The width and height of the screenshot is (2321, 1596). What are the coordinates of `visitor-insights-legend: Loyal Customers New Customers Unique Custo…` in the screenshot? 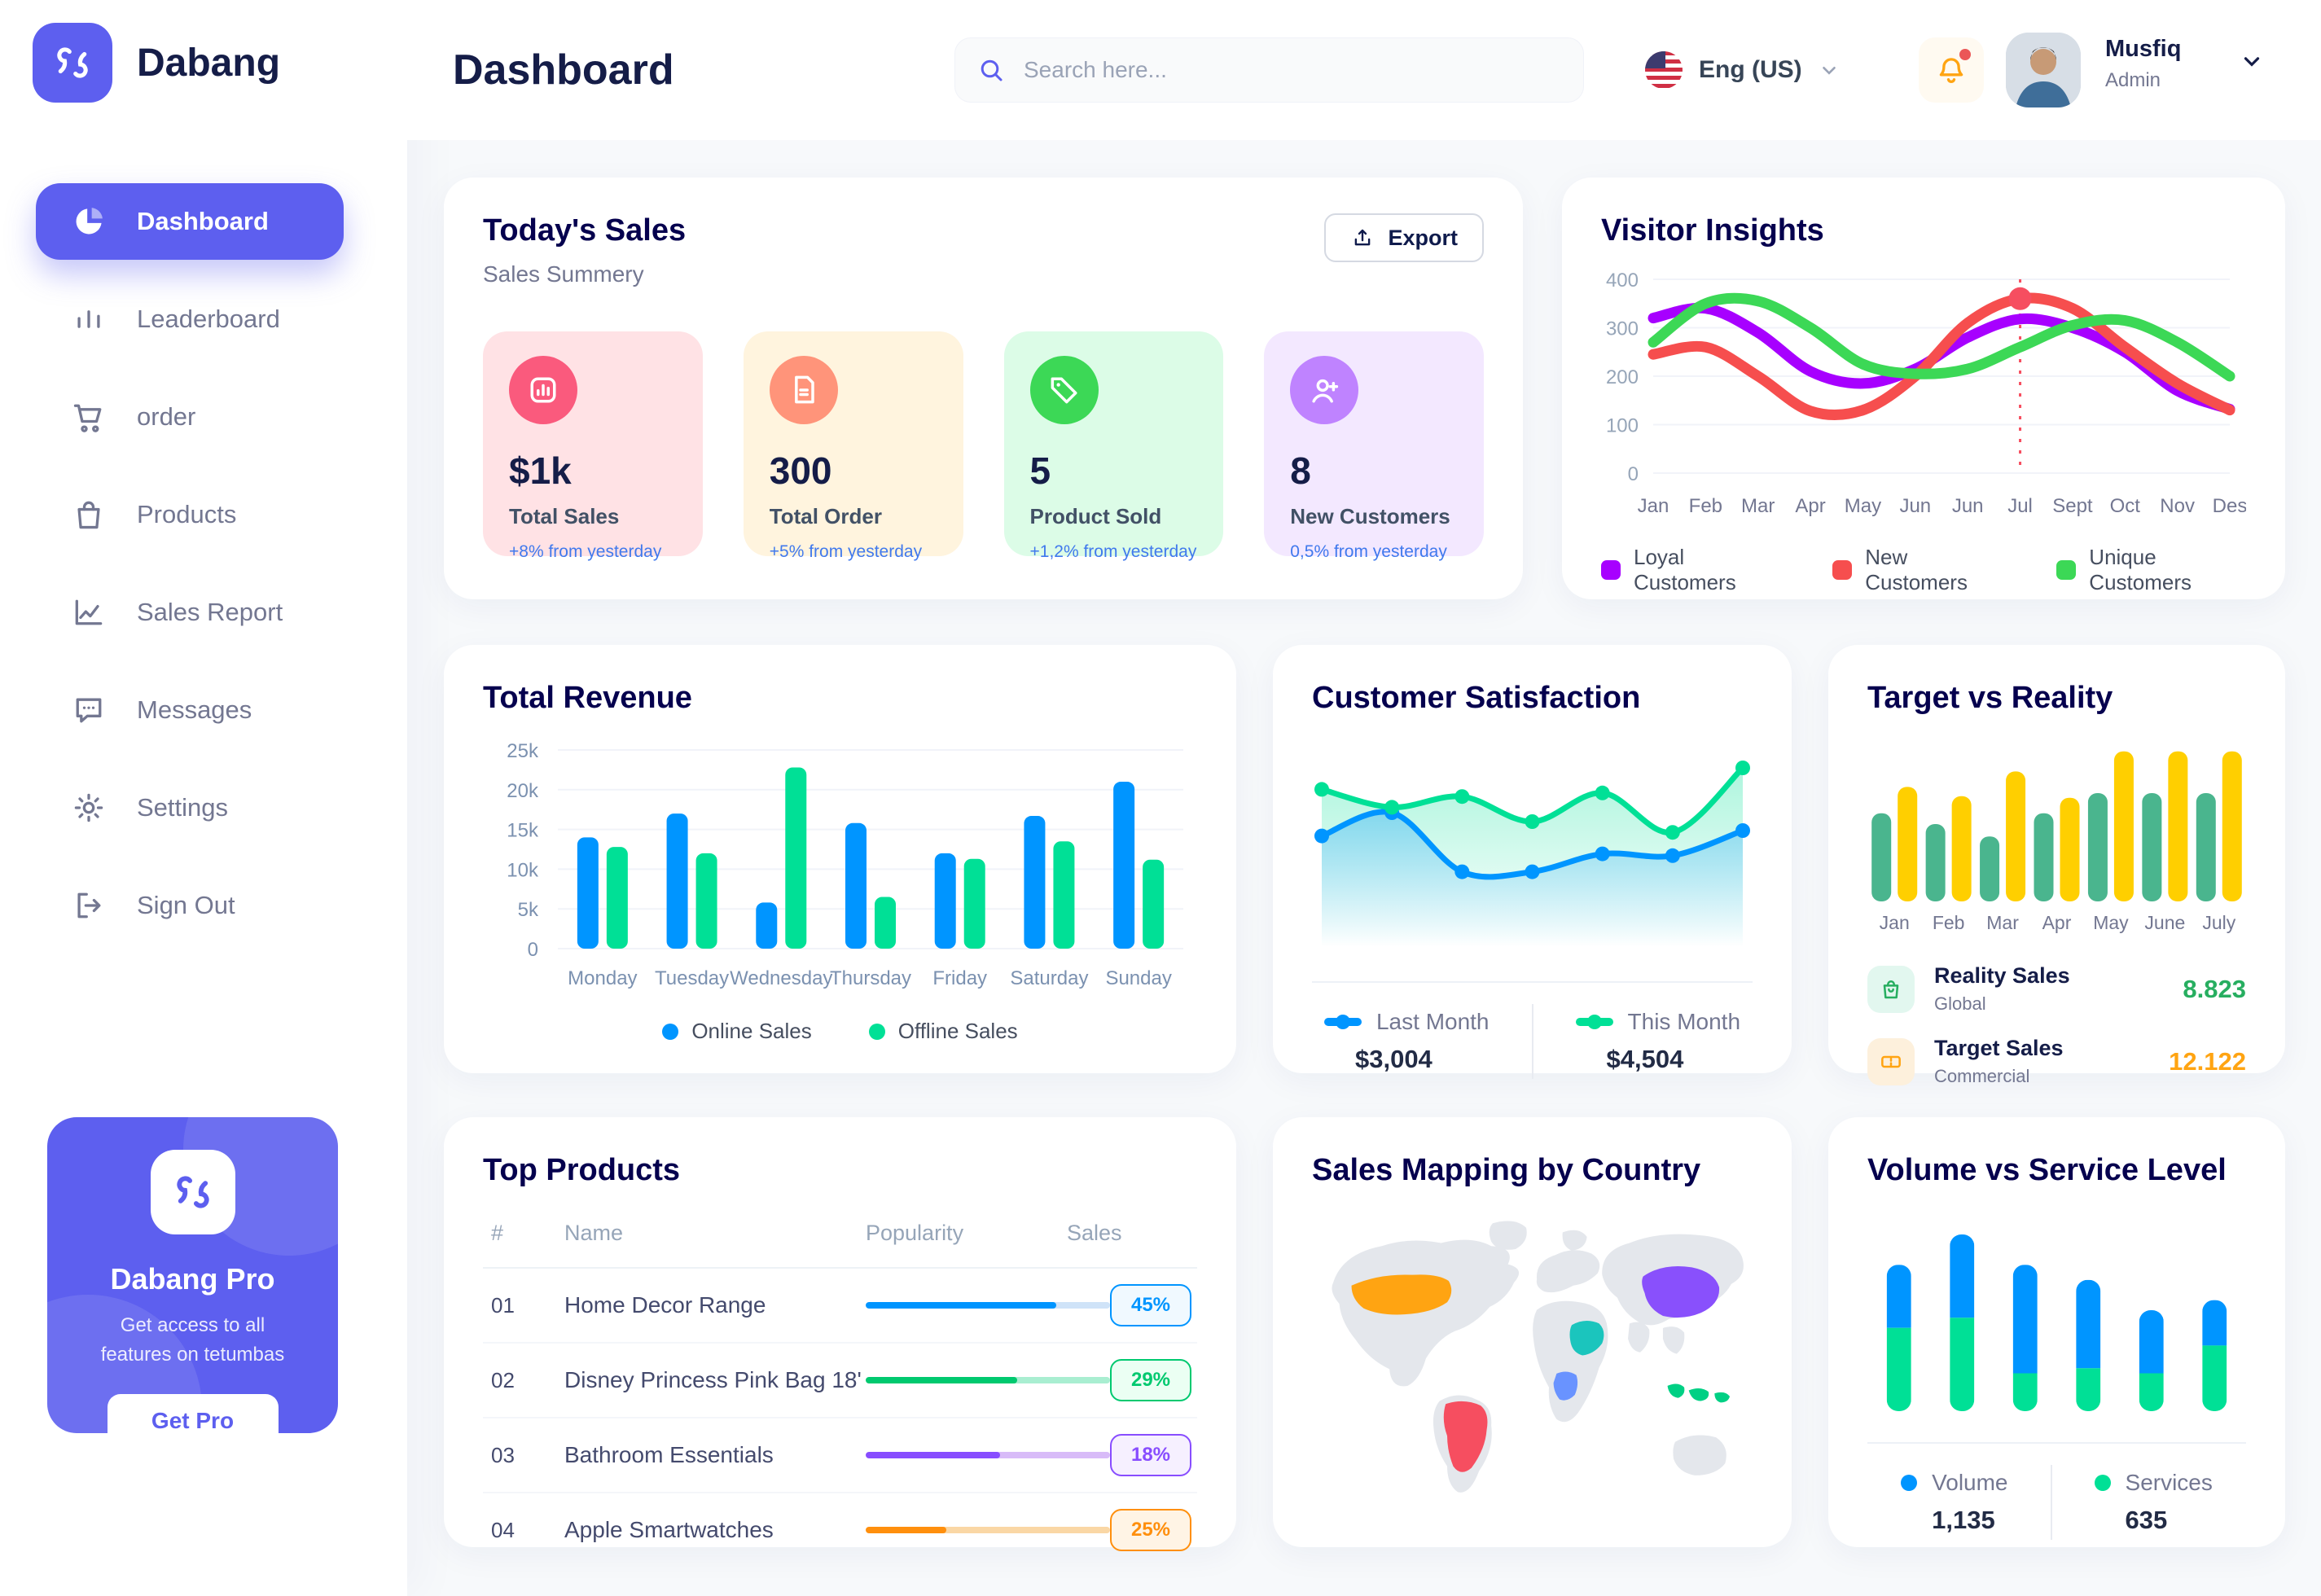 It's located at (1923, 570).